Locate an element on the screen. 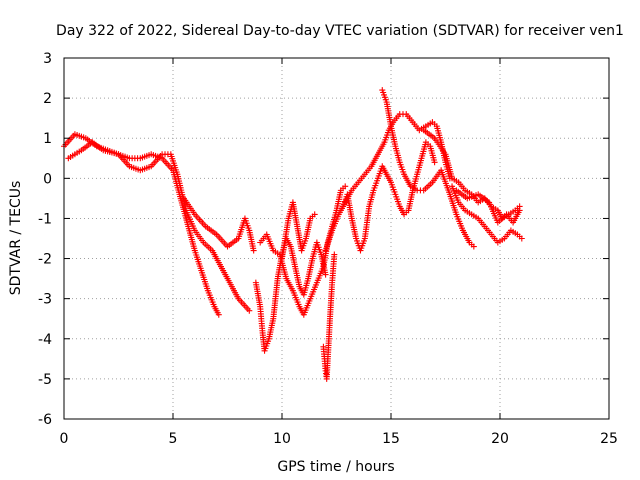  series-track-l is located at coordinates (487, 214).